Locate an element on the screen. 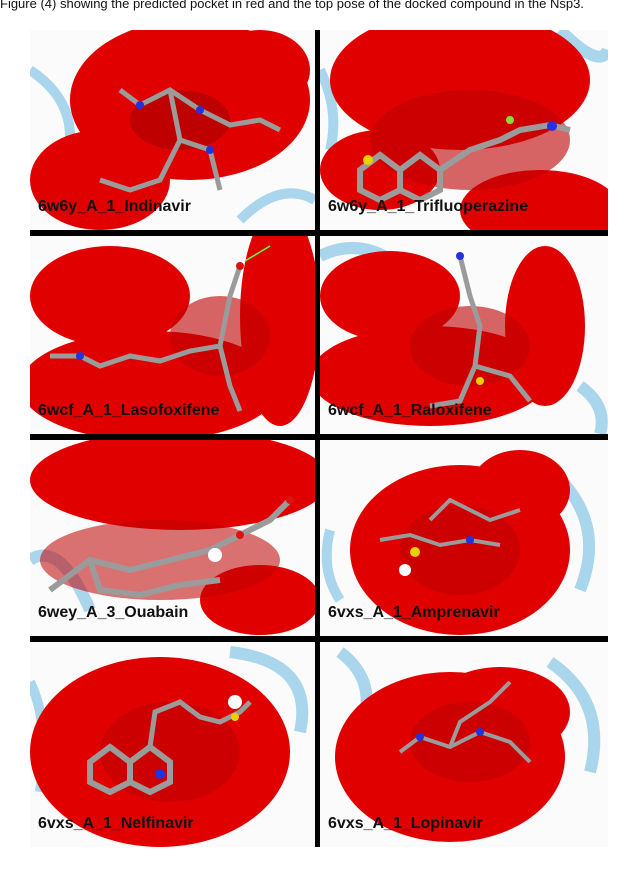 This screenshot has height=877, width=639. panel-label: 6w6y_A_1_Indinavir is located at coordinates (114, 206).